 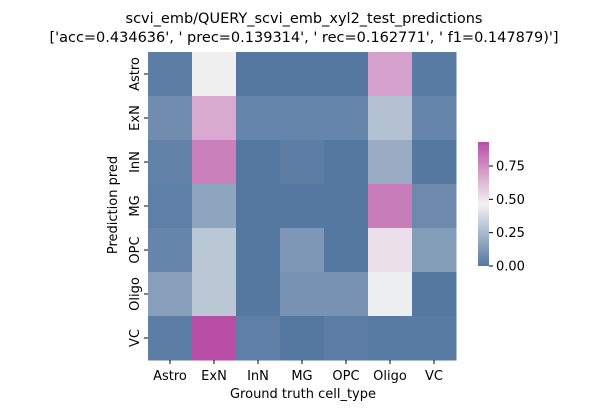 What do you see at coordinates (301, 376) in the screenshot?
I see `x-tick-label: MG` at bounding box center [301, 376].